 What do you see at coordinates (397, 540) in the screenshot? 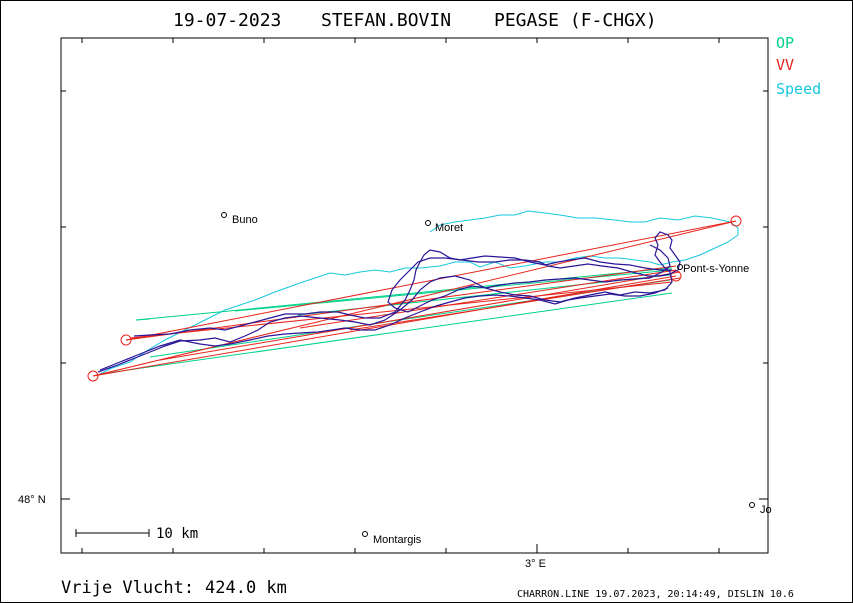
I see `svg-text: Montargis` at bounding box center [397, 540].